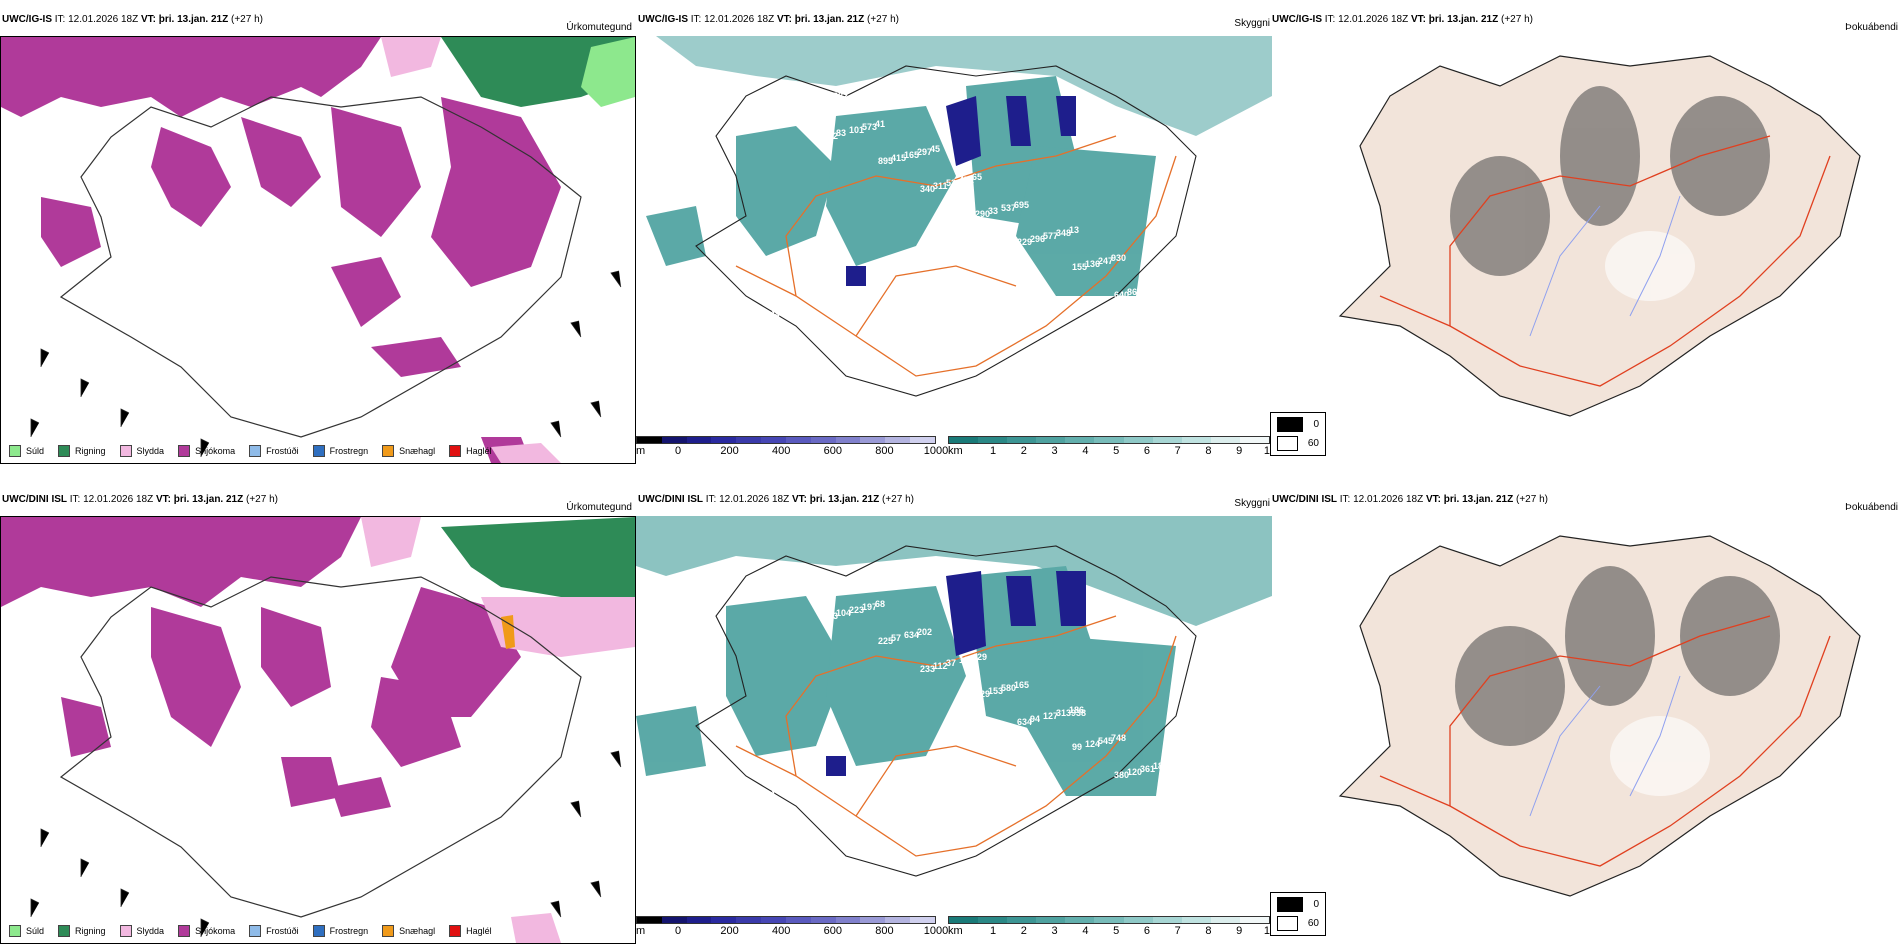 The image size is (1900, 950). Describe the element at coordinates (1085, 451) in the screenshot. I see `scale-tick: 4` at that location.